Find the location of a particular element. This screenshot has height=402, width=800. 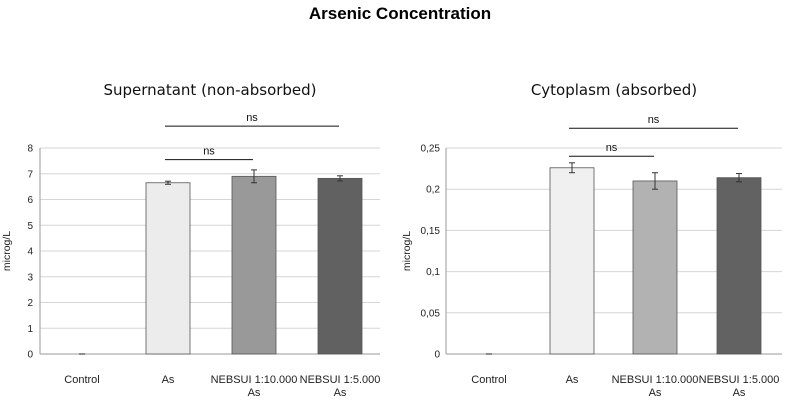

chart2-title: Cytoplasm (absorbed) is located at coordinates (614, 90).